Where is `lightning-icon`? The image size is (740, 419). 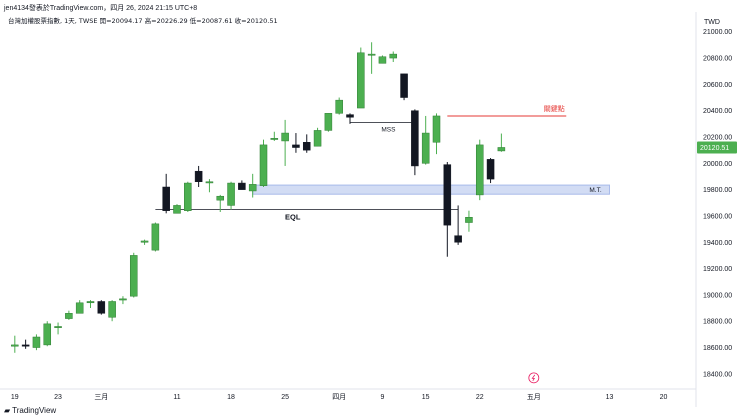
lightning-icon is located at coordinates (534, 378).